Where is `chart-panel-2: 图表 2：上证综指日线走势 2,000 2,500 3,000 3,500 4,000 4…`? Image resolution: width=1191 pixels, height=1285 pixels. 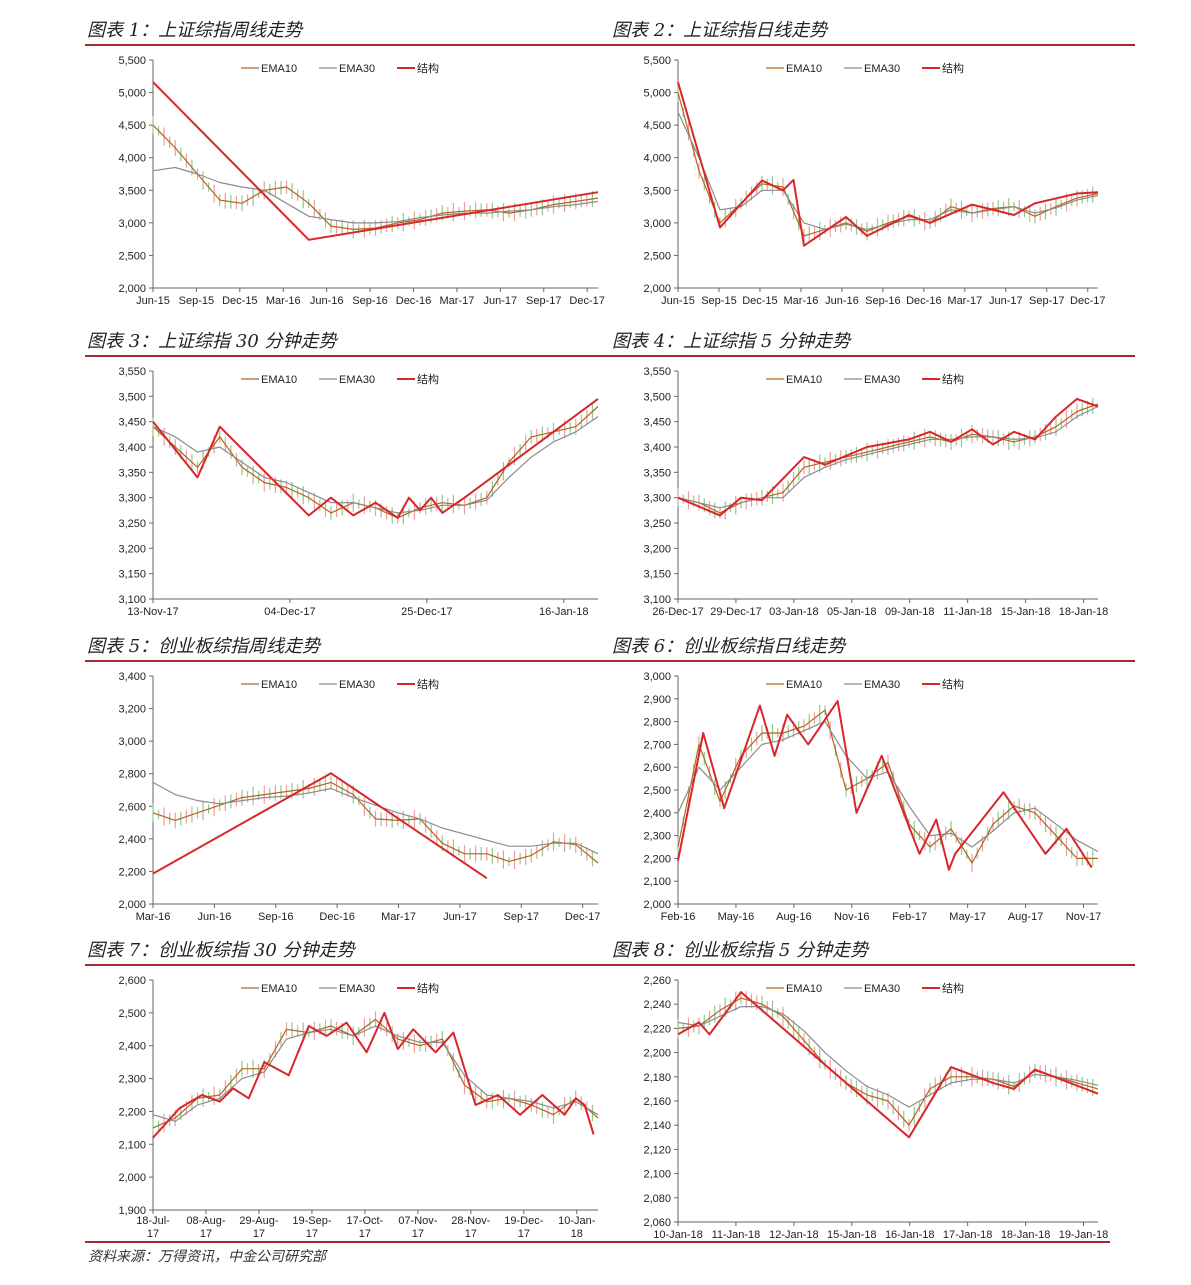 chart-panel-2: 图表 2：上证综指日线走势 2,000 2,500 3,000 3,500 4,000 4… is located at coordinates (872, 164).